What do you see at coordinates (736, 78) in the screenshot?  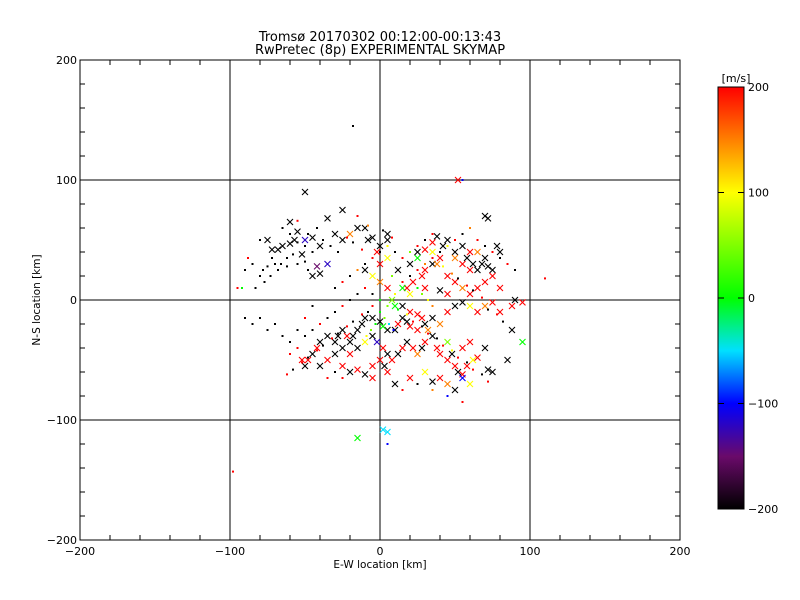 I see `colorbar-label: [m/s]` at bounding box center [736, 78].